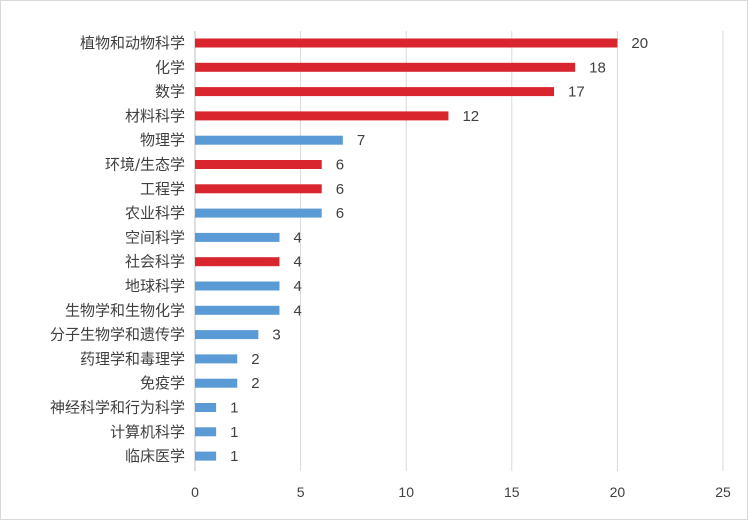 The width and height of the screenshot is (748, 521). I want to click on category-label: 农业科学, so click(155, 213).